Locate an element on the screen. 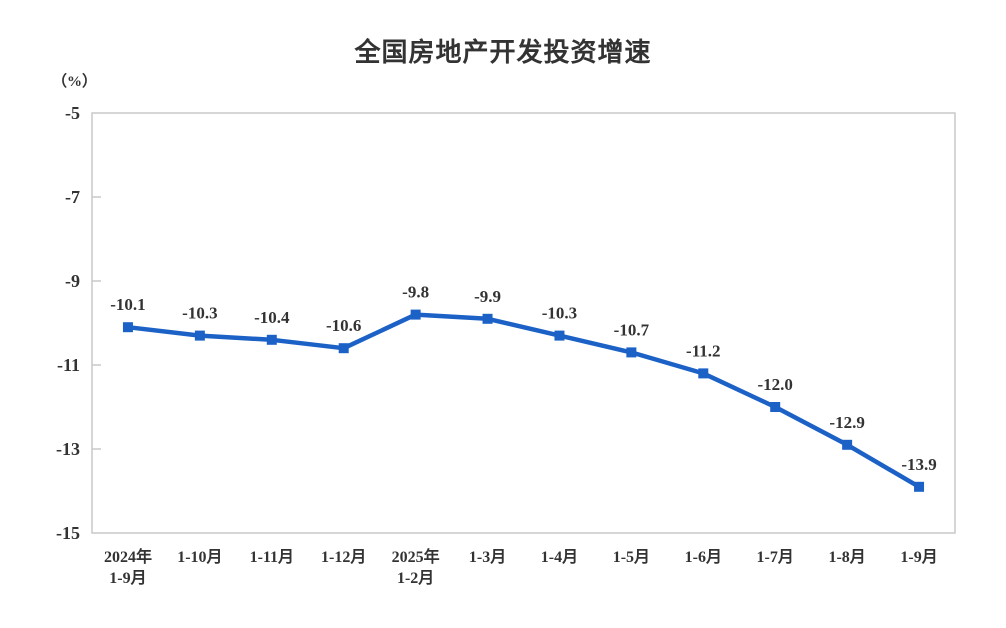 This screenshot has width=1006, height=628. data-point-label: -9.8 is located at coordinates (415, 292).